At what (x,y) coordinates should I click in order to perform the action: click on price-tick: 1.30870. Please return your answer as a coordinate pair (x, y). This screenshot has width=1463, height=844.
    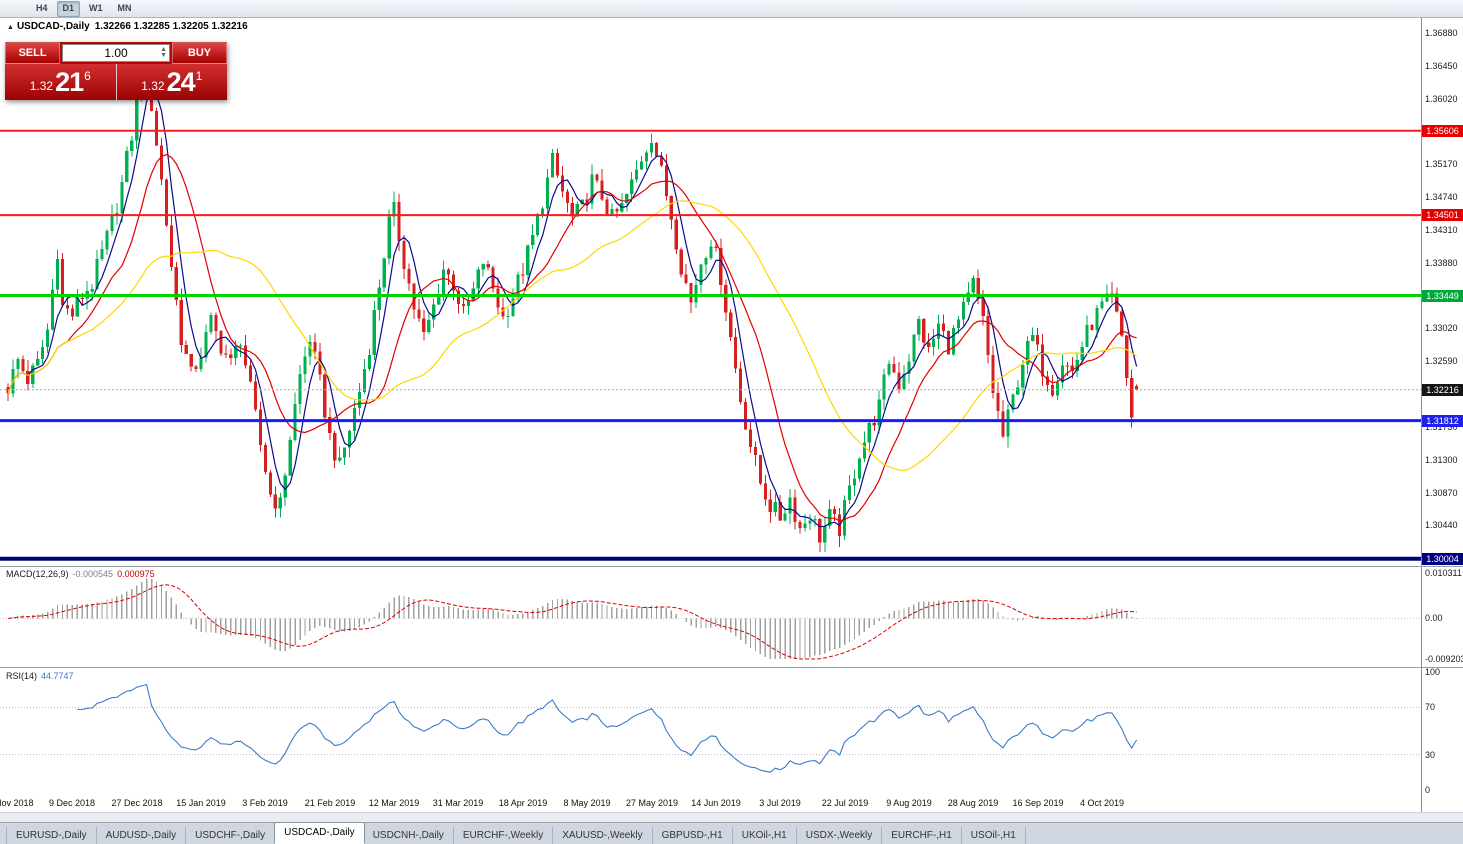
    Looking at the image, I should click on (1441, 493).